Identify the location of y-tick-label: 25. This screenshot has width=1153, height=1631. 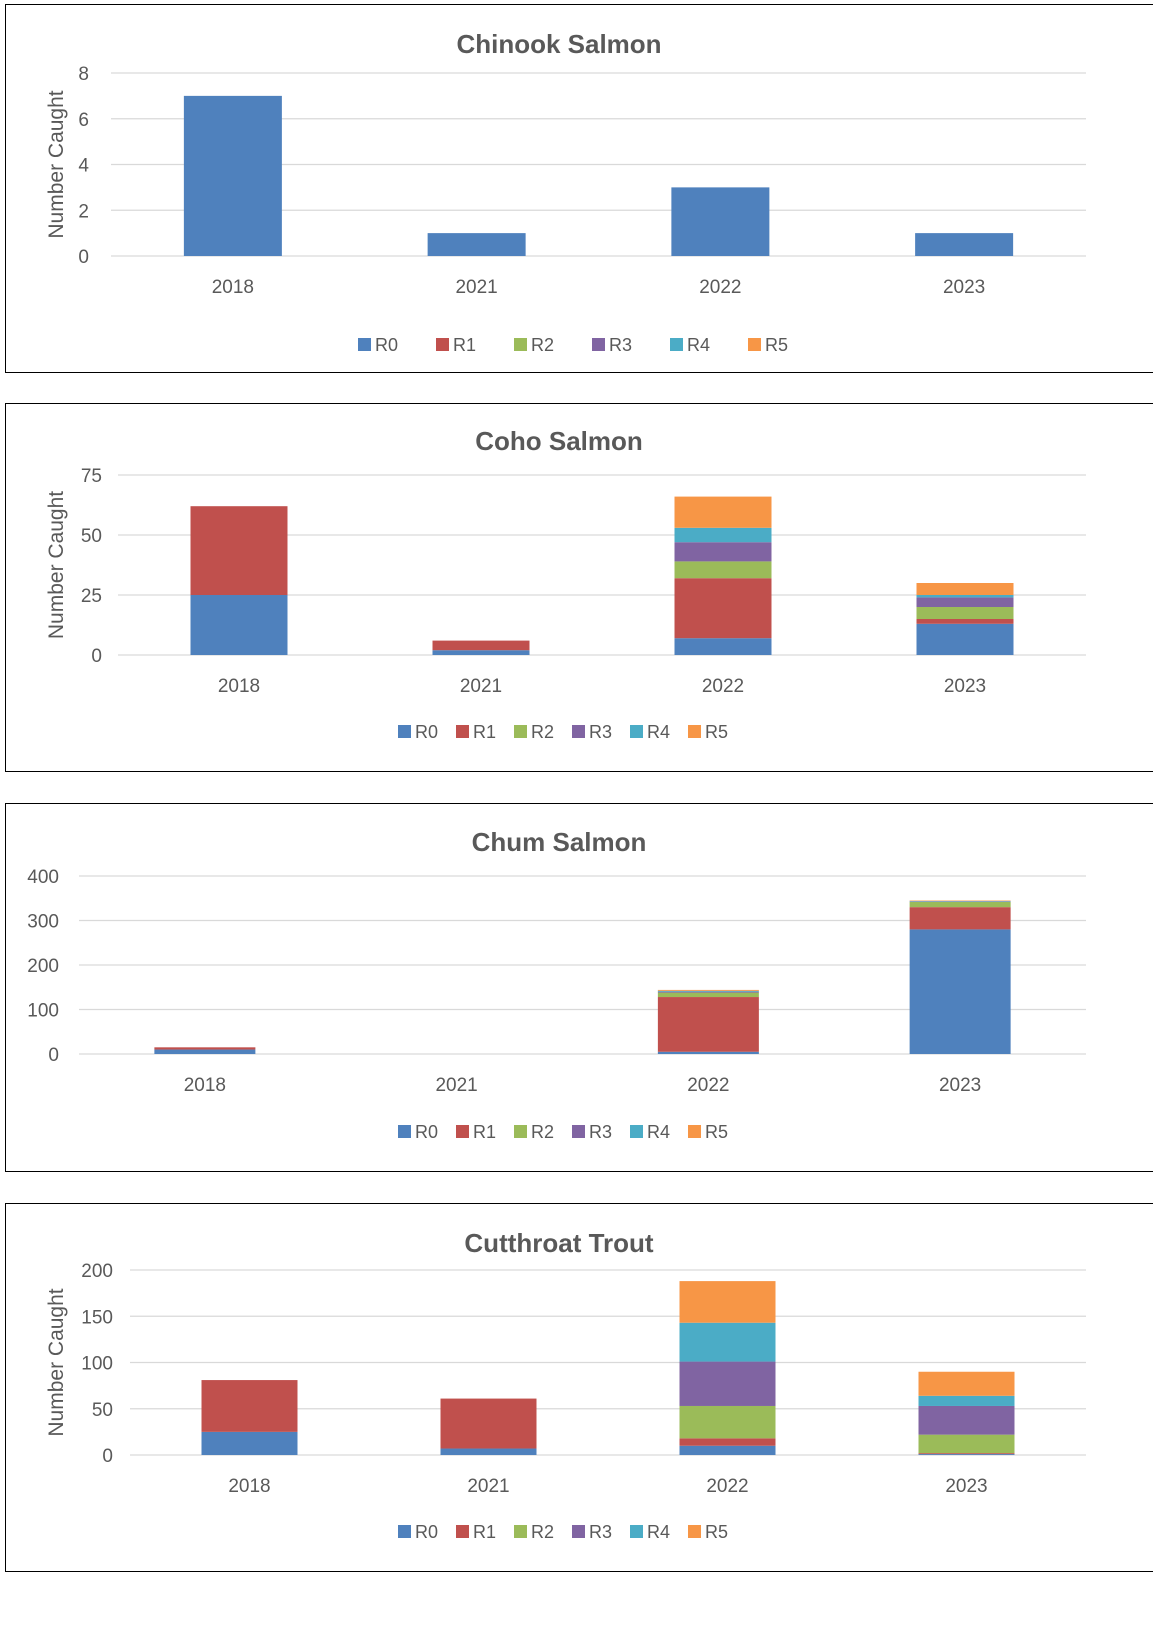
(91, 596).